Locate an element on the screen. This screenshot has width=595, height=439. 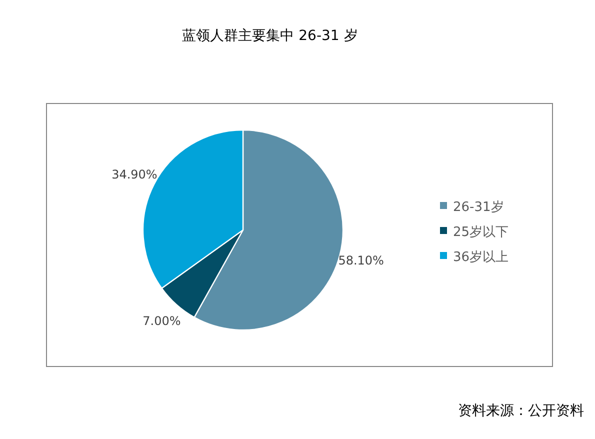
legend-label: 36岁以上 is located at coordinates (481, 257).